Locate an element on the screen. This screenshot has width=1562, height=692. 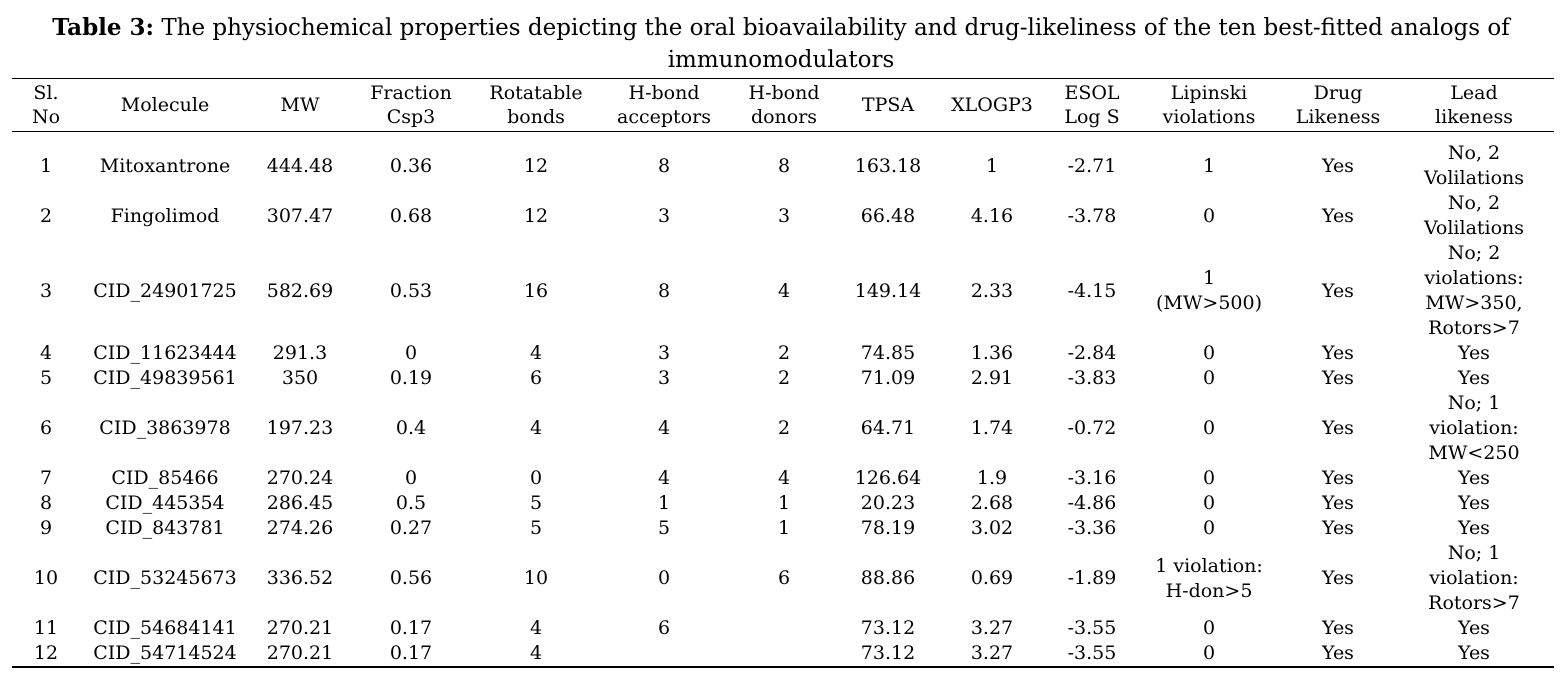
cell-tpsa: 20.23 is located at coordinates (888, 503).